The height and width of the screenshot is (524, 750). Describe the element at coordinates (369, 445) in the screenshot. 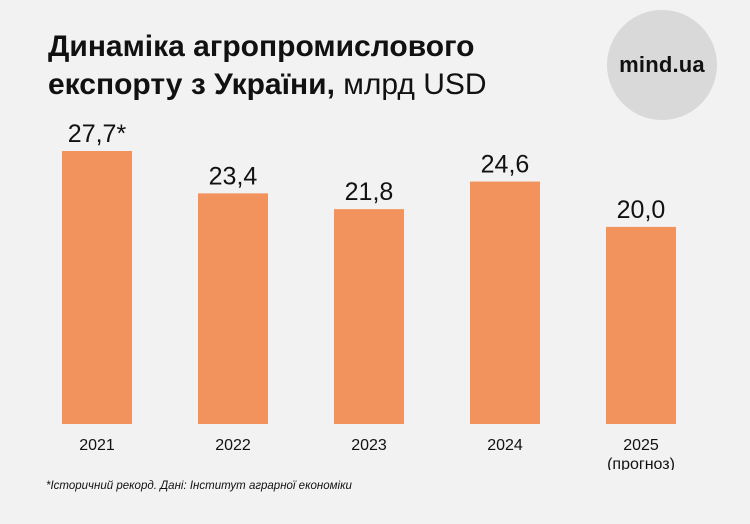

I see `x-tick-label-2023: 2023` at that location.